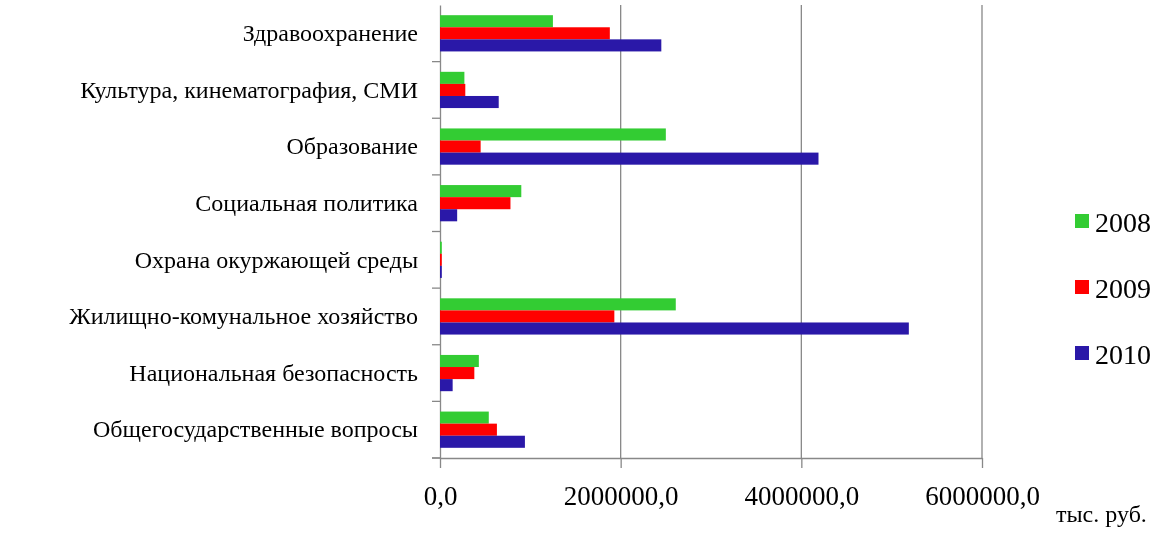  What do you see at coordinates (255, 429) in the screenshot?
I see `y-tick-label: Общегосударственные вопросы` at bounding box center [255, 429].